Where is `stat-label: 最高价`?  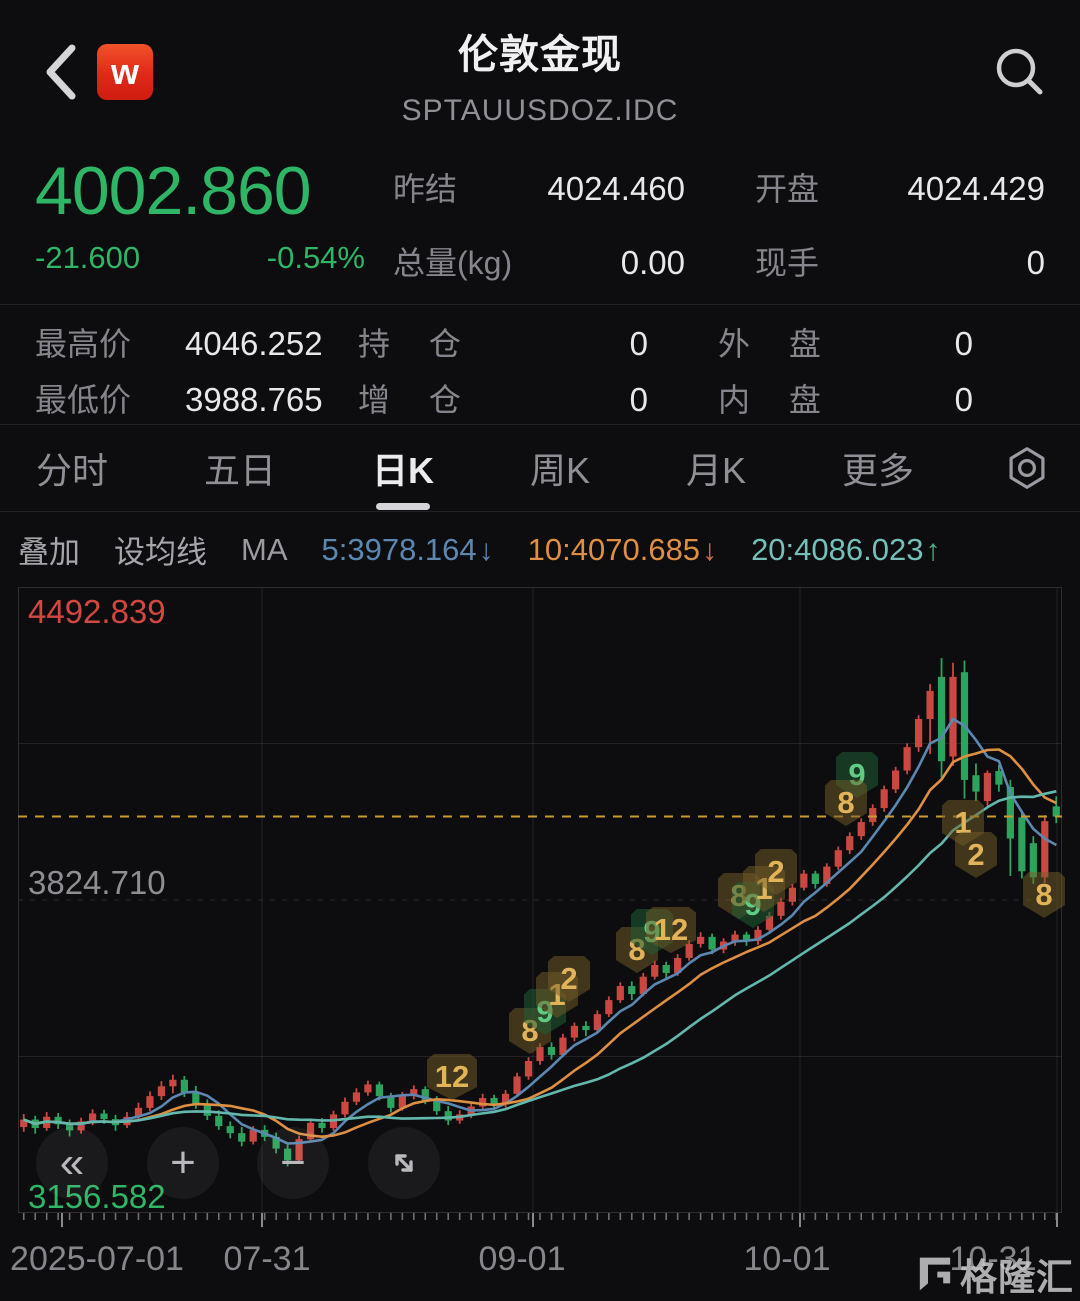 stat-label: 最高价 is located at coordinates (83, 344).